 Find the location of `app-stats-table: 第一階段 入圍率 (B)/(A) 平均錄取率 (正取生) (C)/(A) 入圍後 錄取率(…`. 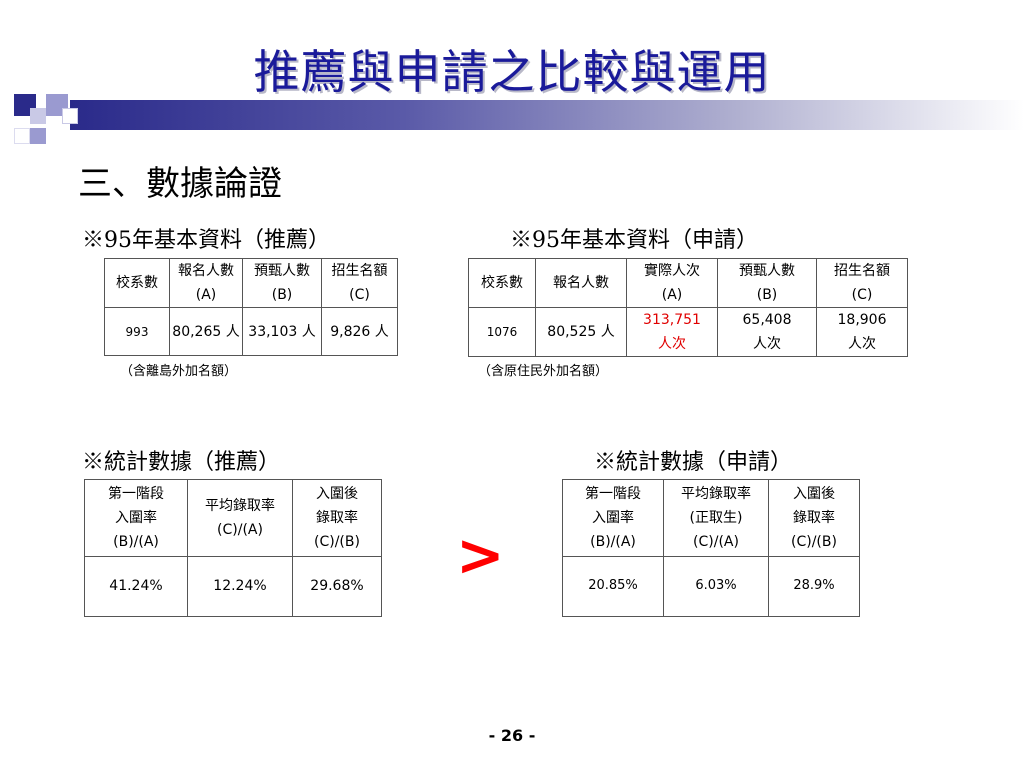

app-stats-table: 第一階段 入圍率 (B)/(A) 平均錄取率 (正取生) (C)/(A) 入圍後 錄取率(… is located at coordinates (711, 548).